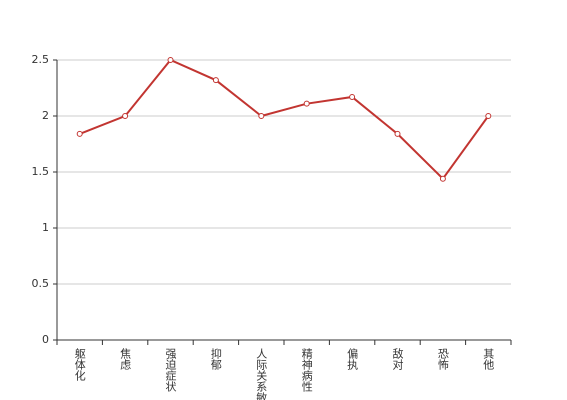 This screenshot has width=567, height=400. What do you see at coordinates (125, 359) in the screenshot?
I see `x-tick-label: 焦虑` at bounding box center [125, 359].